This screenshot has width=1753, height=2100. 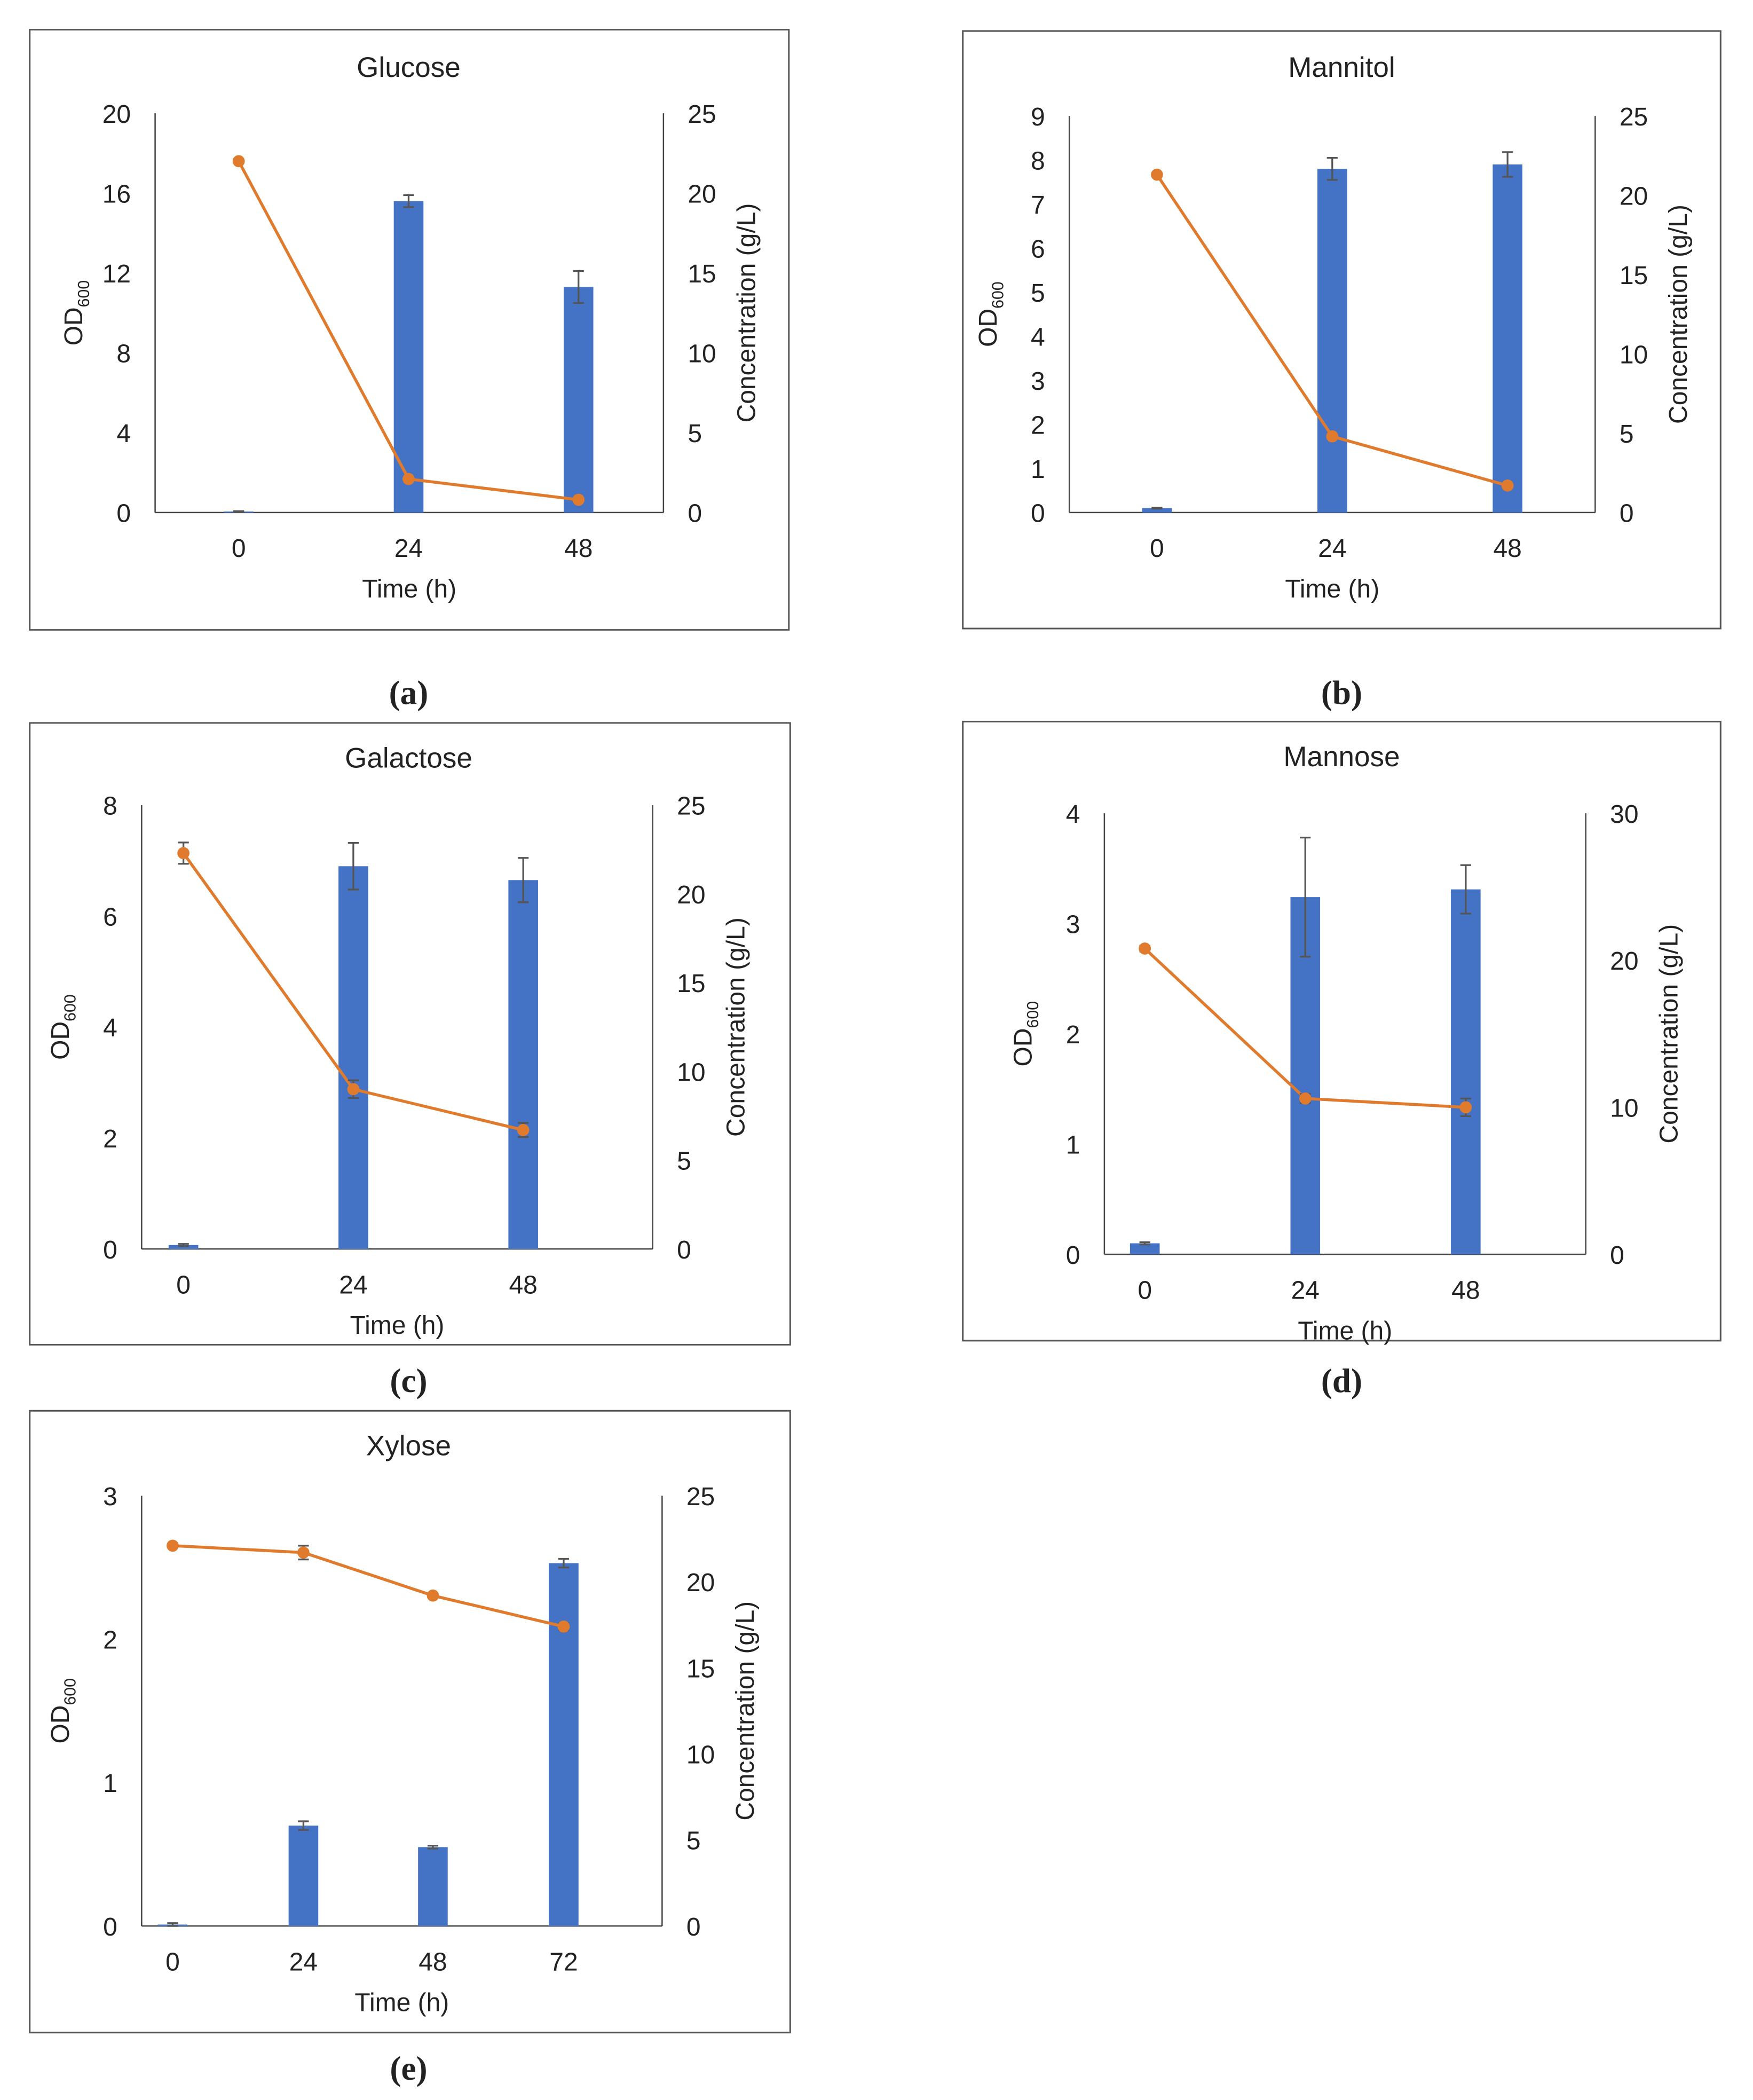 What do you see at coordinates (409, 693) in the screenshot?
I see `panel-caption: (a)` at bounding box center [409, 693].